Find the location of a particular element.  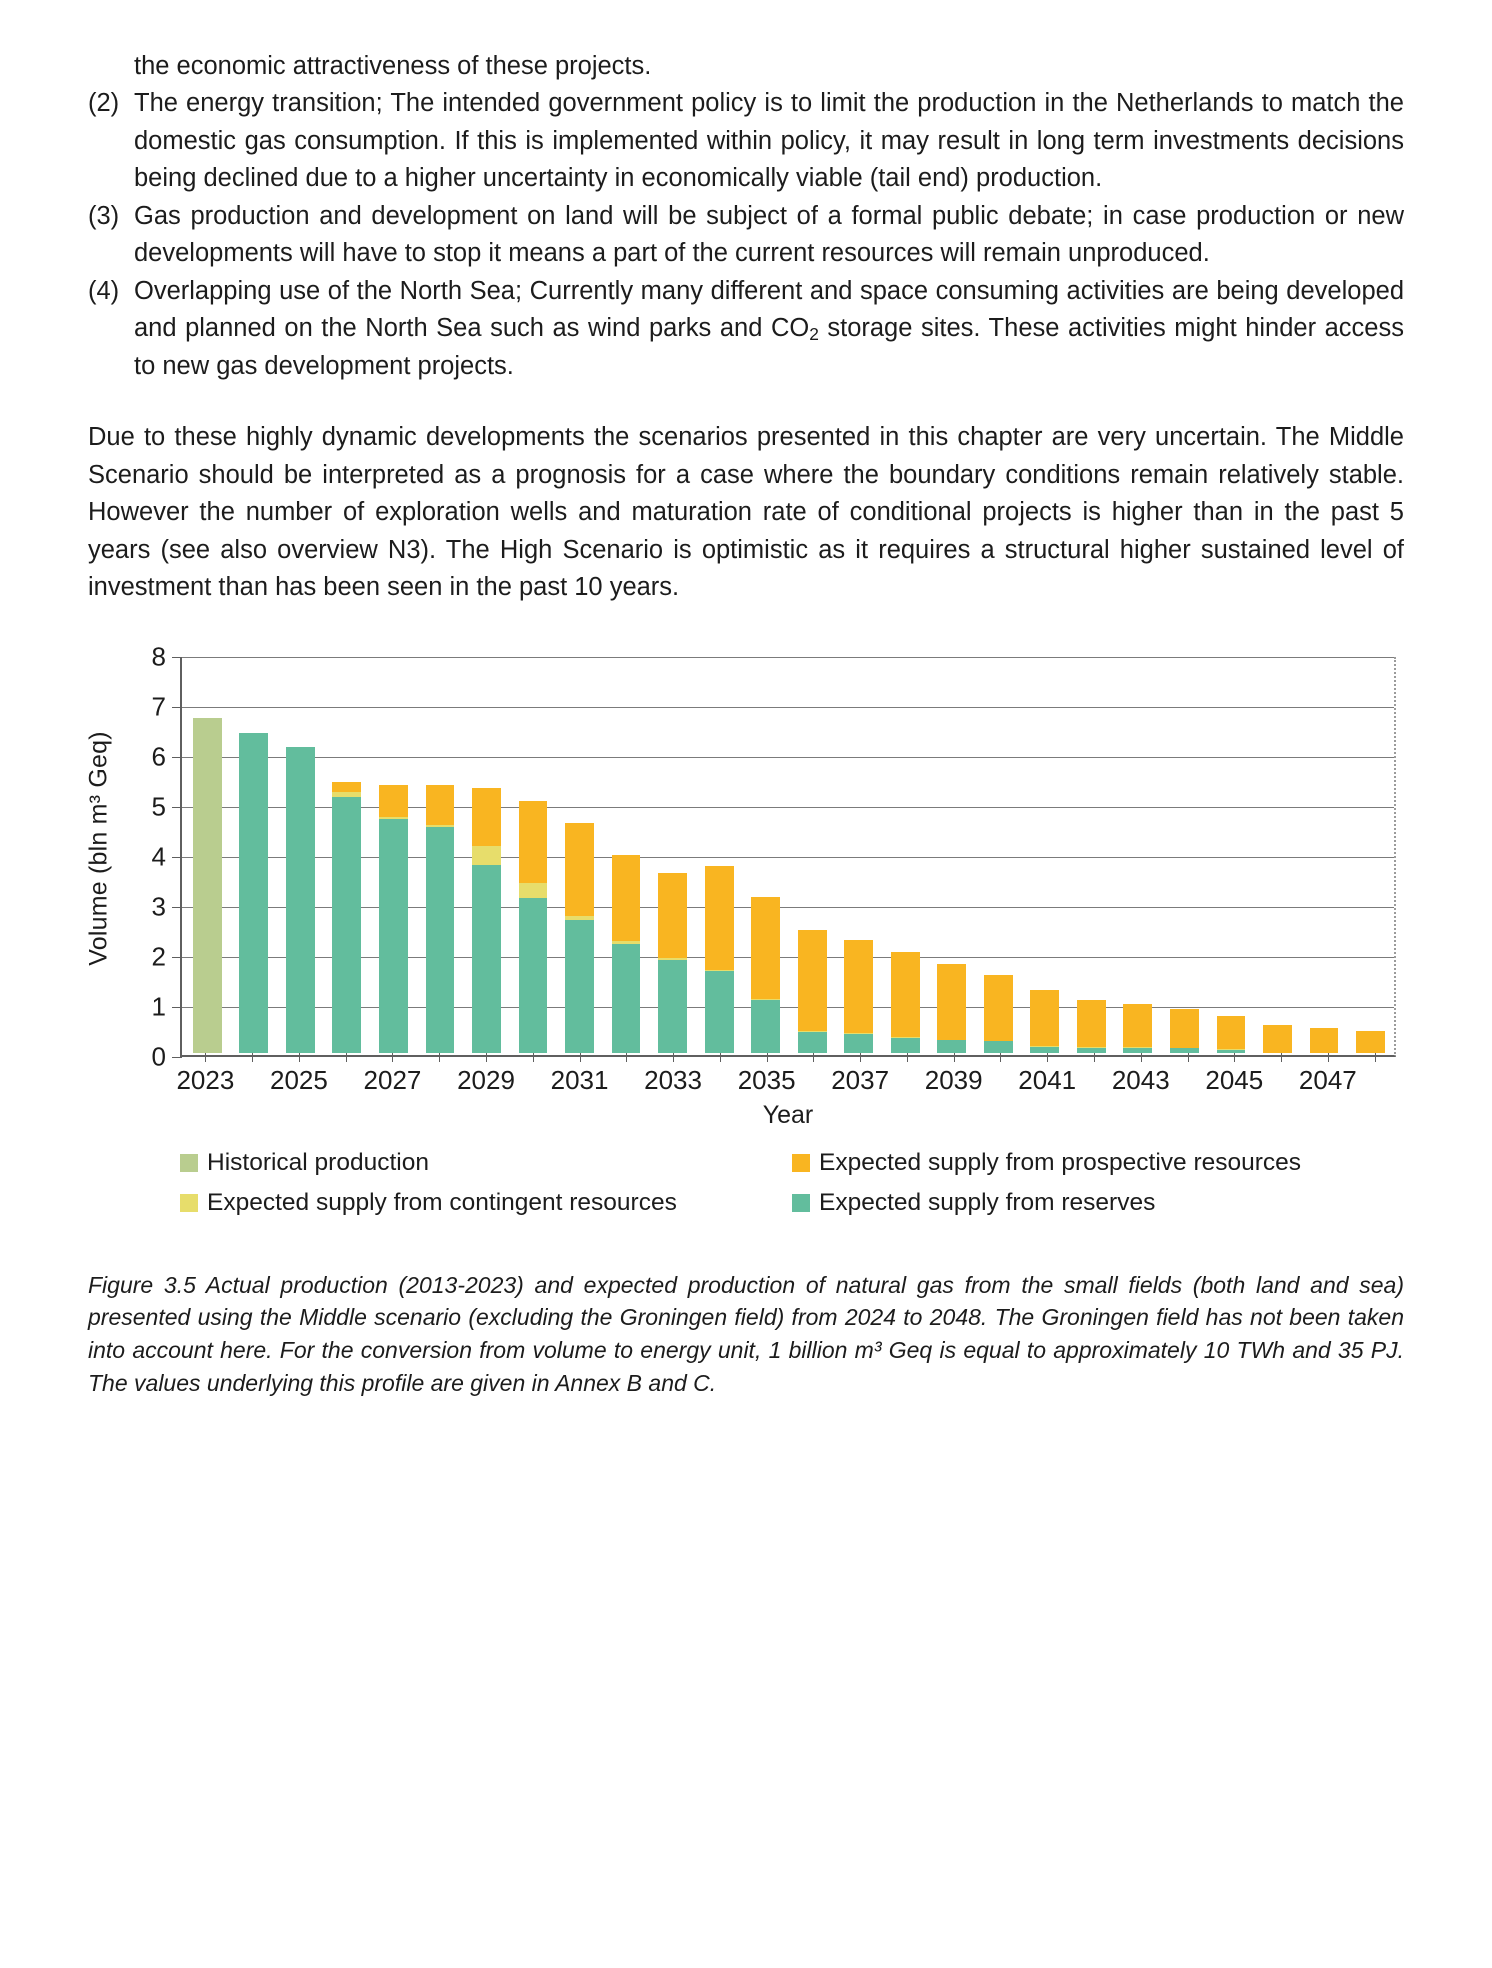

y-tick-label: 7 is located at coordinates (158, 706).